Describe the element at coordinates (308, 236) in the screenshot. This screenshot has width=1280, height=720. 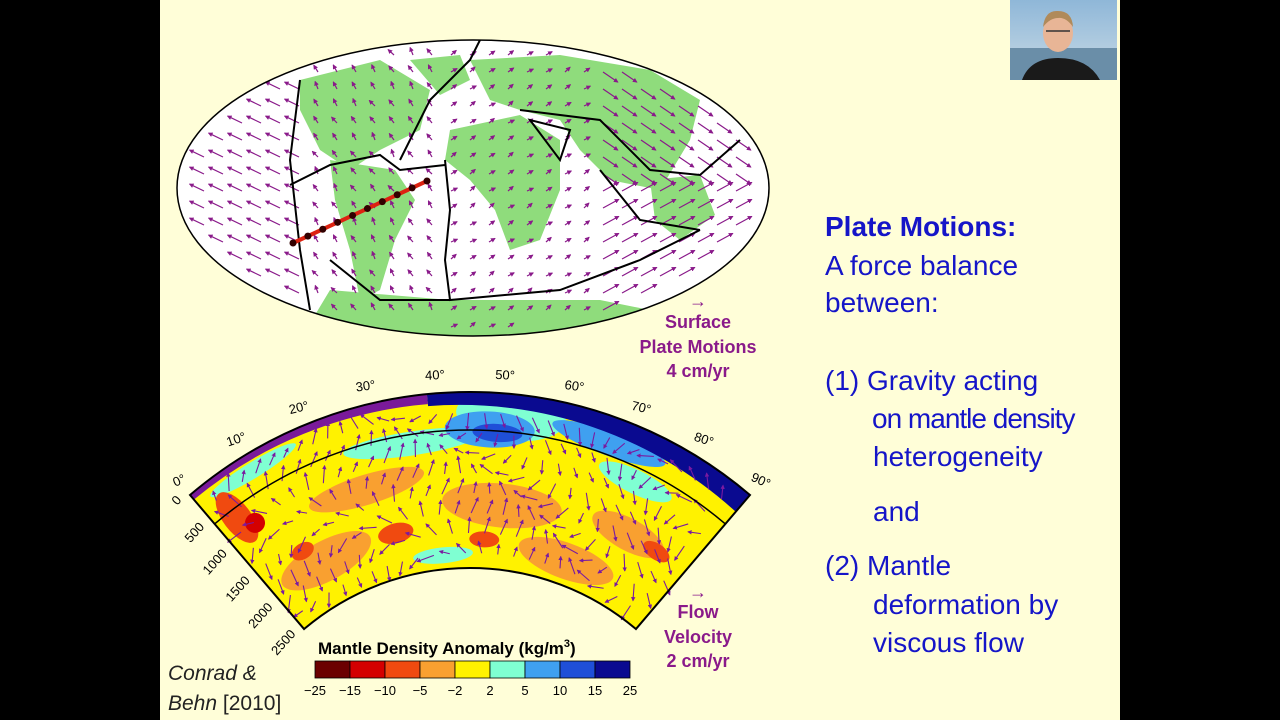
I see `profile-dot` at that location.